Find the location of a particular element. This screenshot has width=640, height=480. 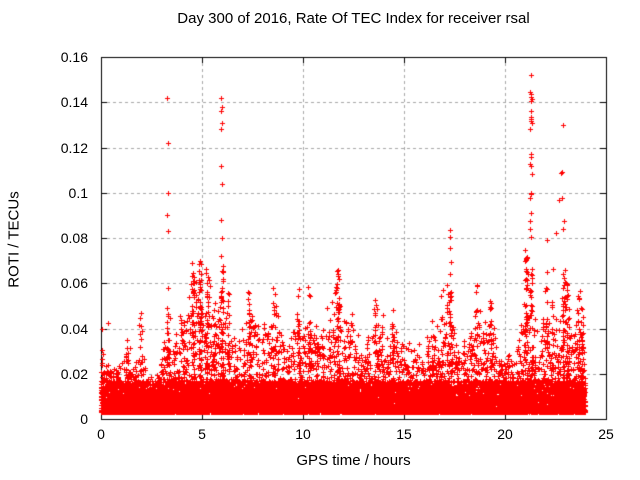

x-tick-label: 0 is located at coordinates (101, 434).